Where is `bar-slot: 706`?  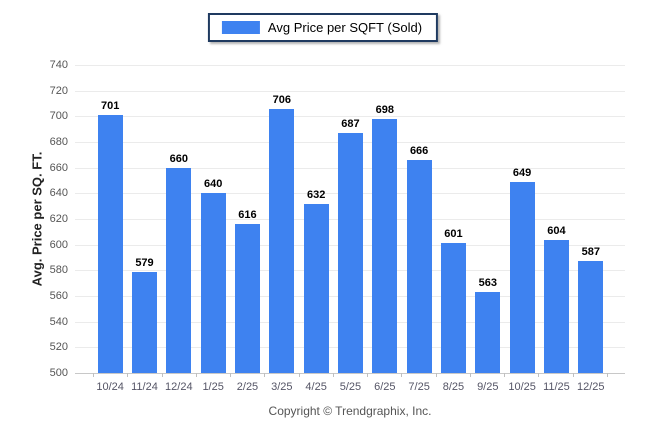 bar-slot: 706 is located at coordinates (282, 219).